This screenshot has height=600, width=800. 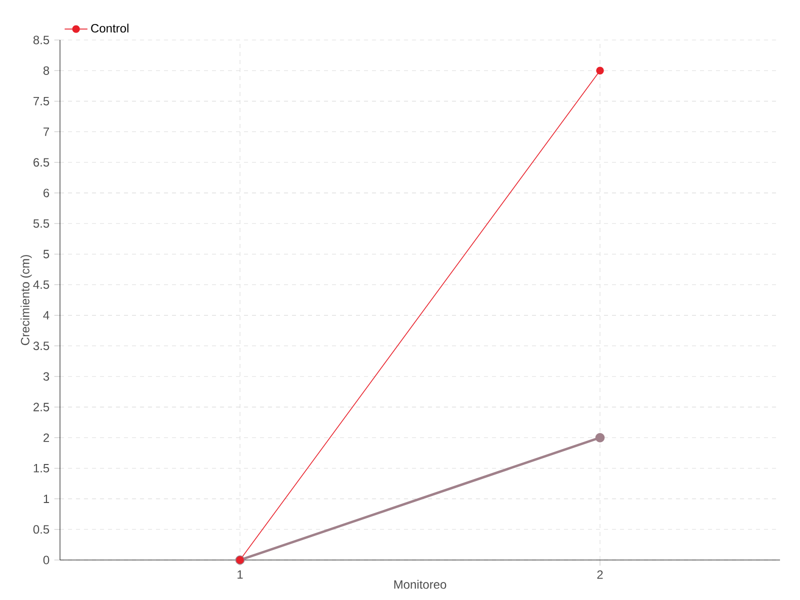 I want to click on y-tick-label: 8, so click(x=46, y=70).